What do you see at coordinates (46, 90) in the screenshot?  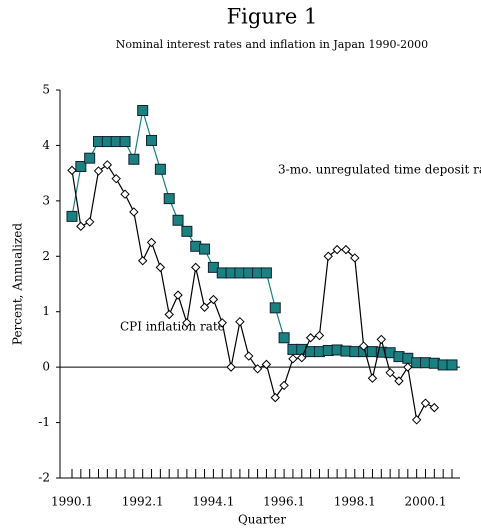 I see `y-tick-label: 5` at bounding box center [46, 90].